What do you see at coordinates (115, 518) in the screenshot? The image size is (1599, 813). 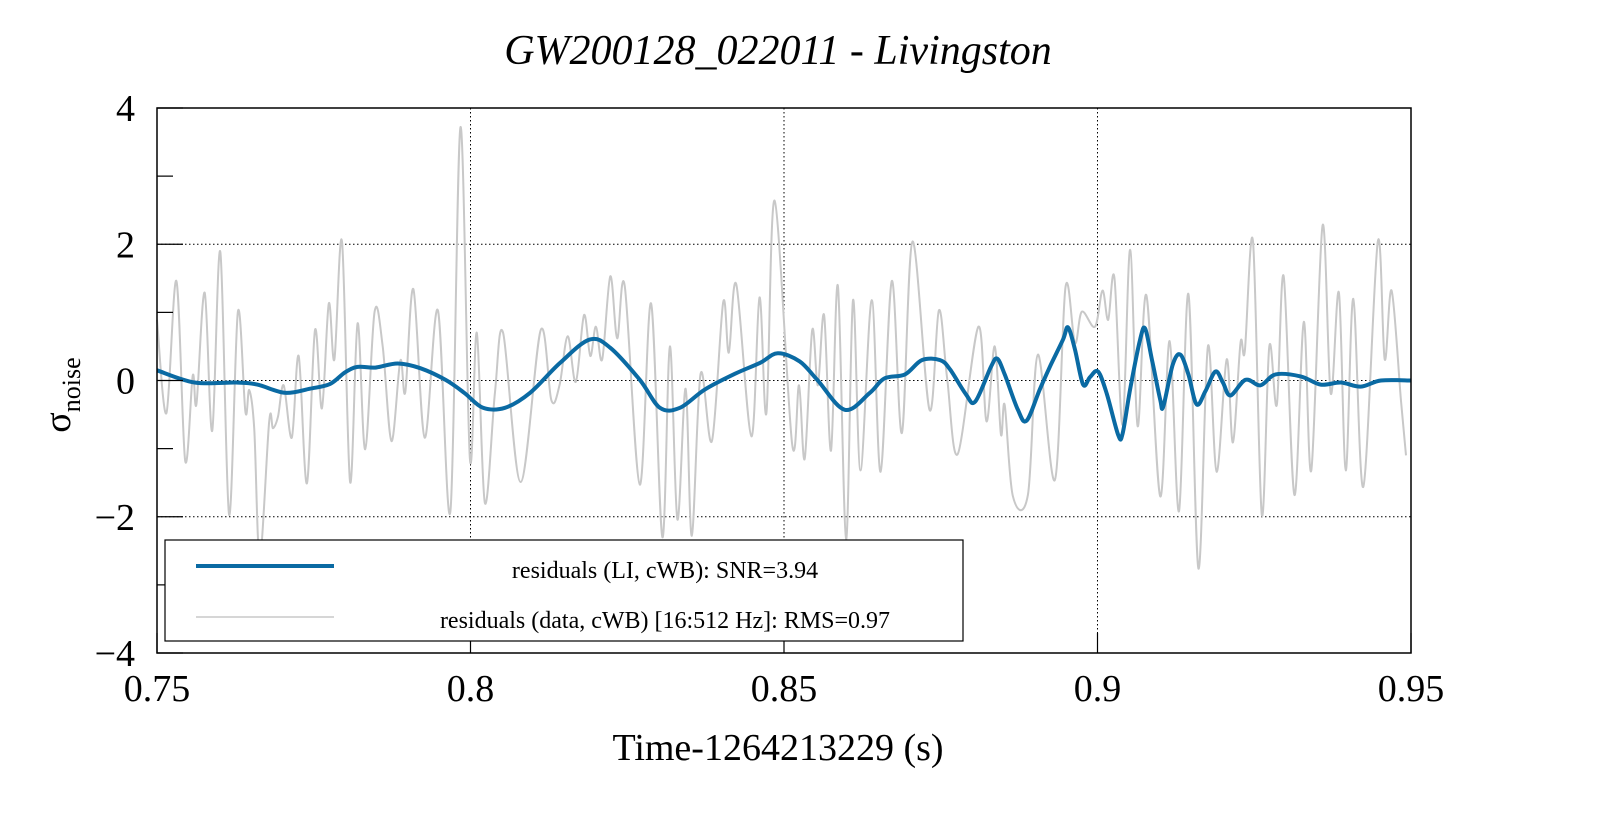 I see `y-tick-label: −2` at bounding box center [115, 518].